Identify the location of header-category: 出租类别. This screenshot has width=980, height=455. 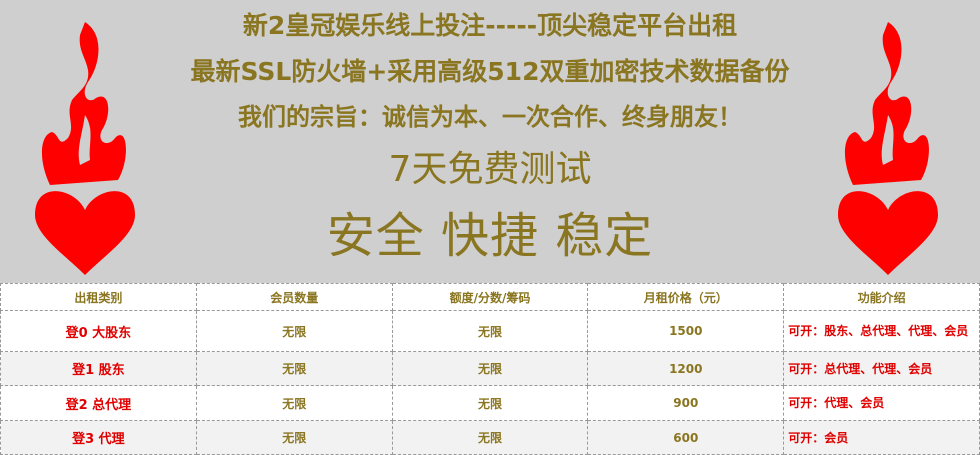
(98, 297).